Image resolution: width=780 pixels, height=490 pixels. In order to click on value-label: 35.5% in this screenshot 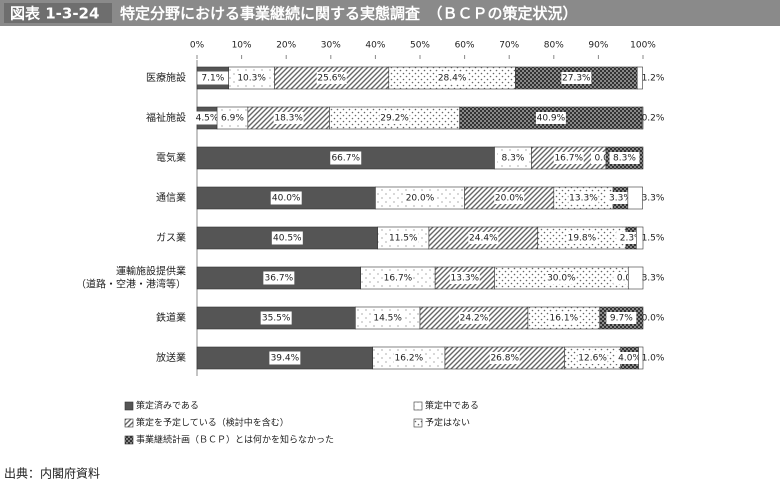, I will do `click(276, 319)`.